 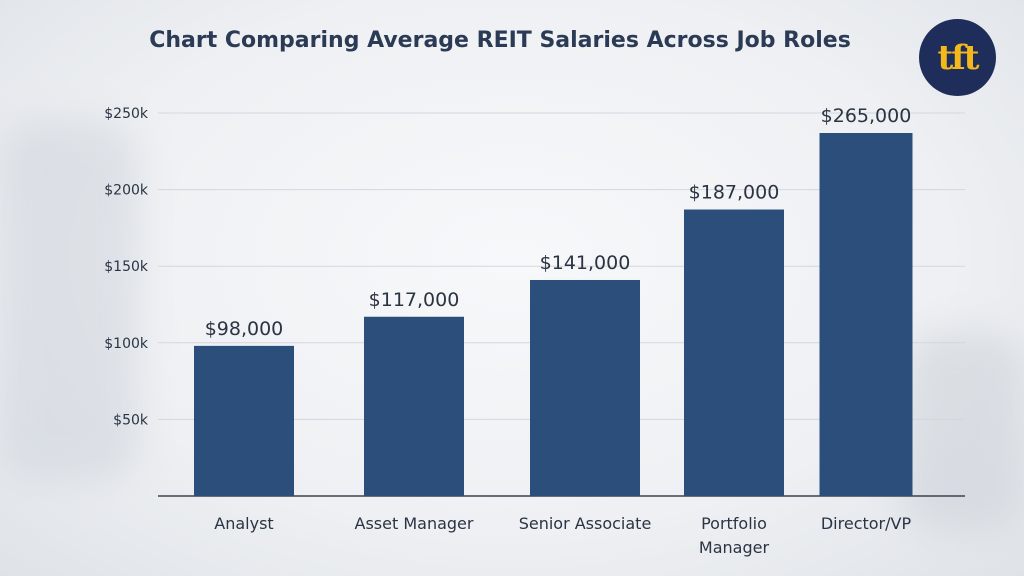 What do you see at coordinates (126, 114) in the screenshot?
I see `y-tick-label: $250k` at bounding box center [126, 114].